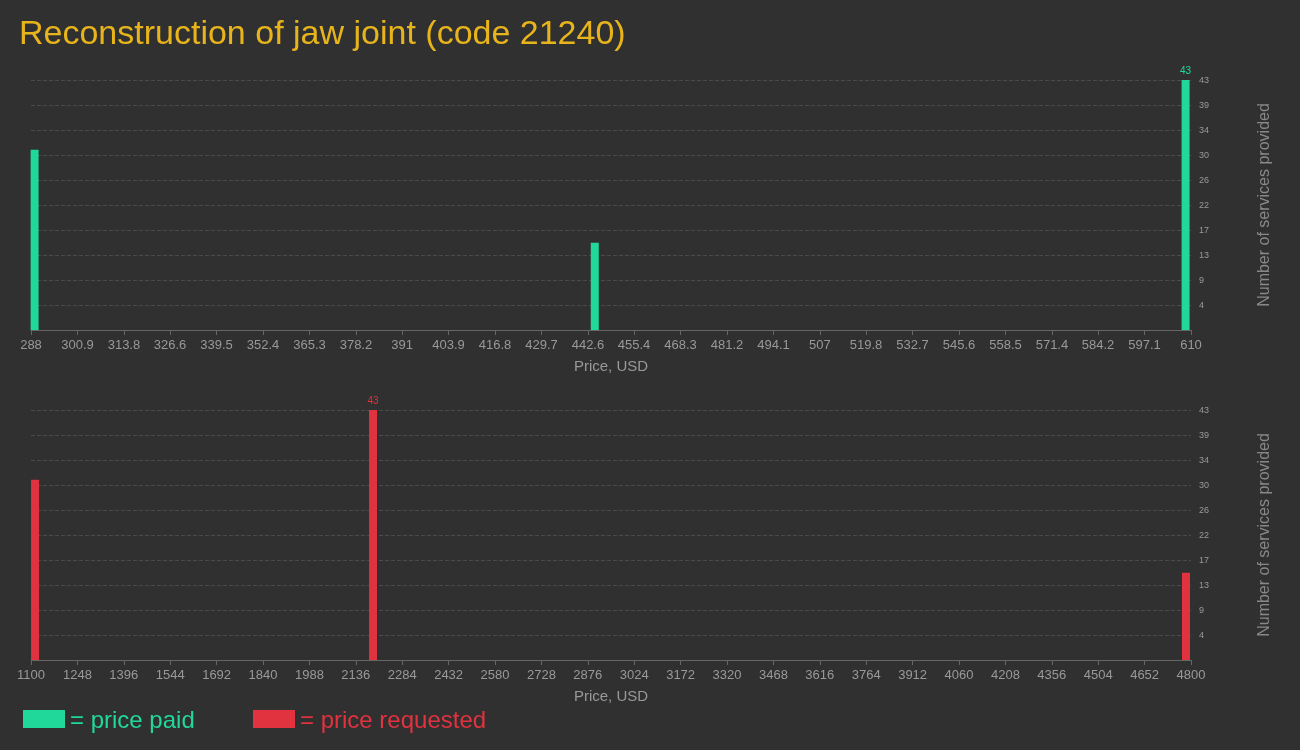 The height and width of the screenshot is (750, 1300). Describe the element at coordinates (132, 719) in the screenshot. I see `legend-label: = price paid` at that location.